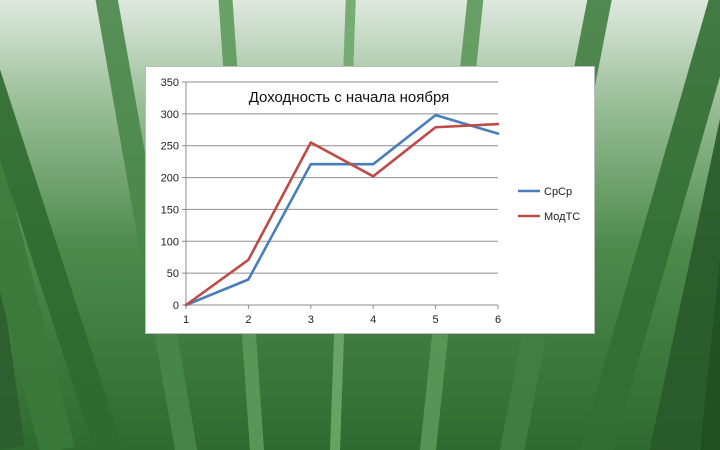 This screenshot has height=450, width=720. What do you see at coordinates (562, 217) in the screenshot?
I see `legend-label-2: МодТС` at bounding box center [562, 217].